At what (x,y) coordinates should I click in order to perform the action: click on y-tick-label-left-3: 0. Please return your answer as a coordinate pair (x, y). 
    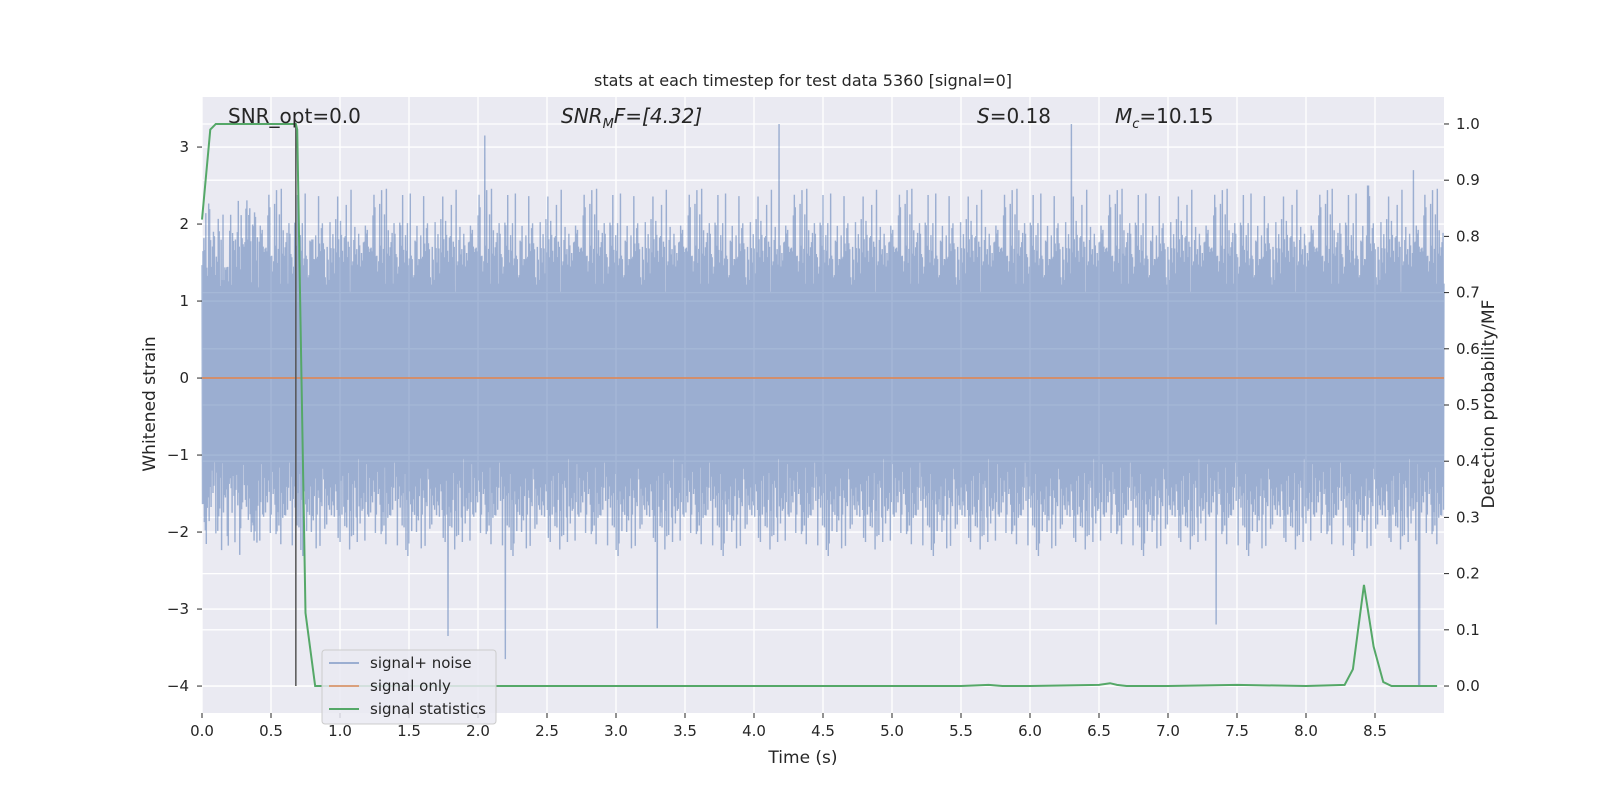
    Looking at the image, I should click on (184, 378).